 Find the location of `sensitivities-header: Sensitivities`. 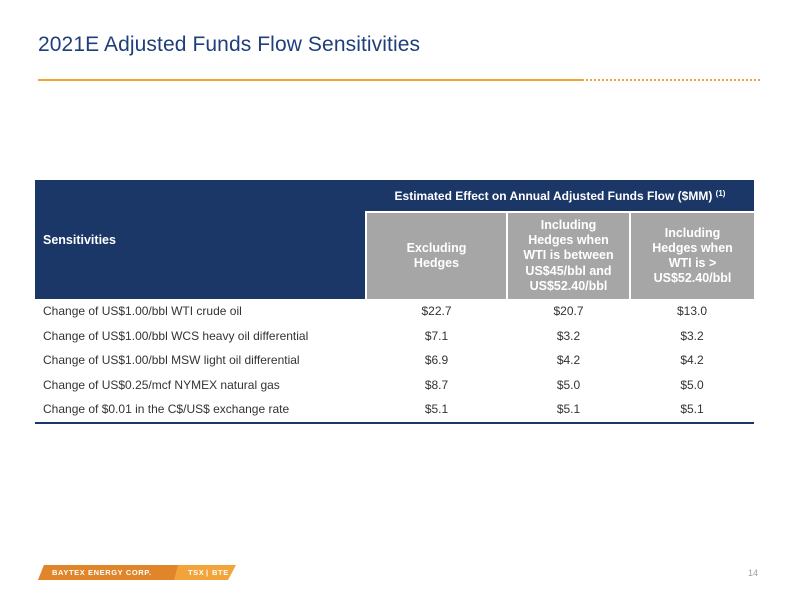

sensitivities-header: Sensitivities is located at coordinates (200, 239).